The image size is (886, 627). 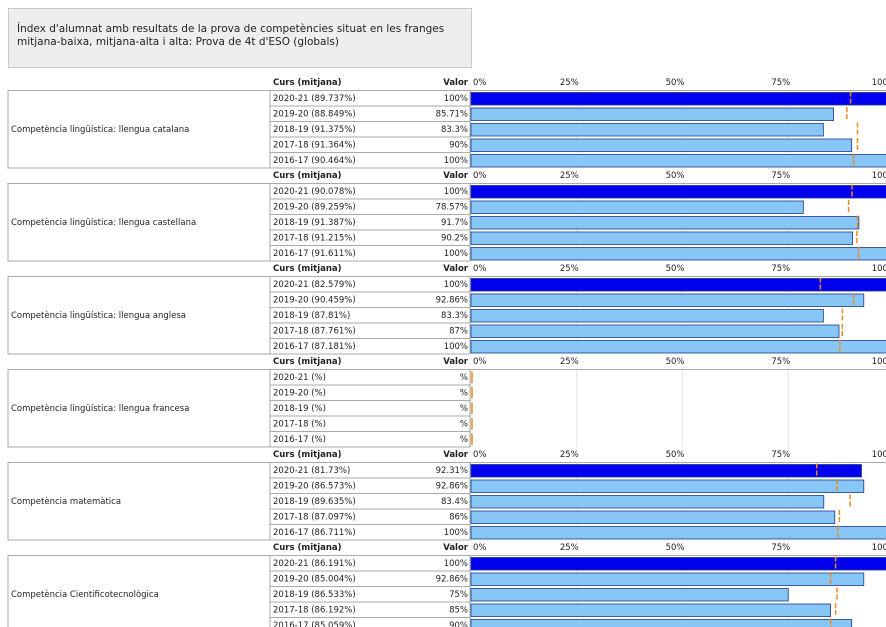 I want to click on valor: 78.57%, so click(x=452, y=207).